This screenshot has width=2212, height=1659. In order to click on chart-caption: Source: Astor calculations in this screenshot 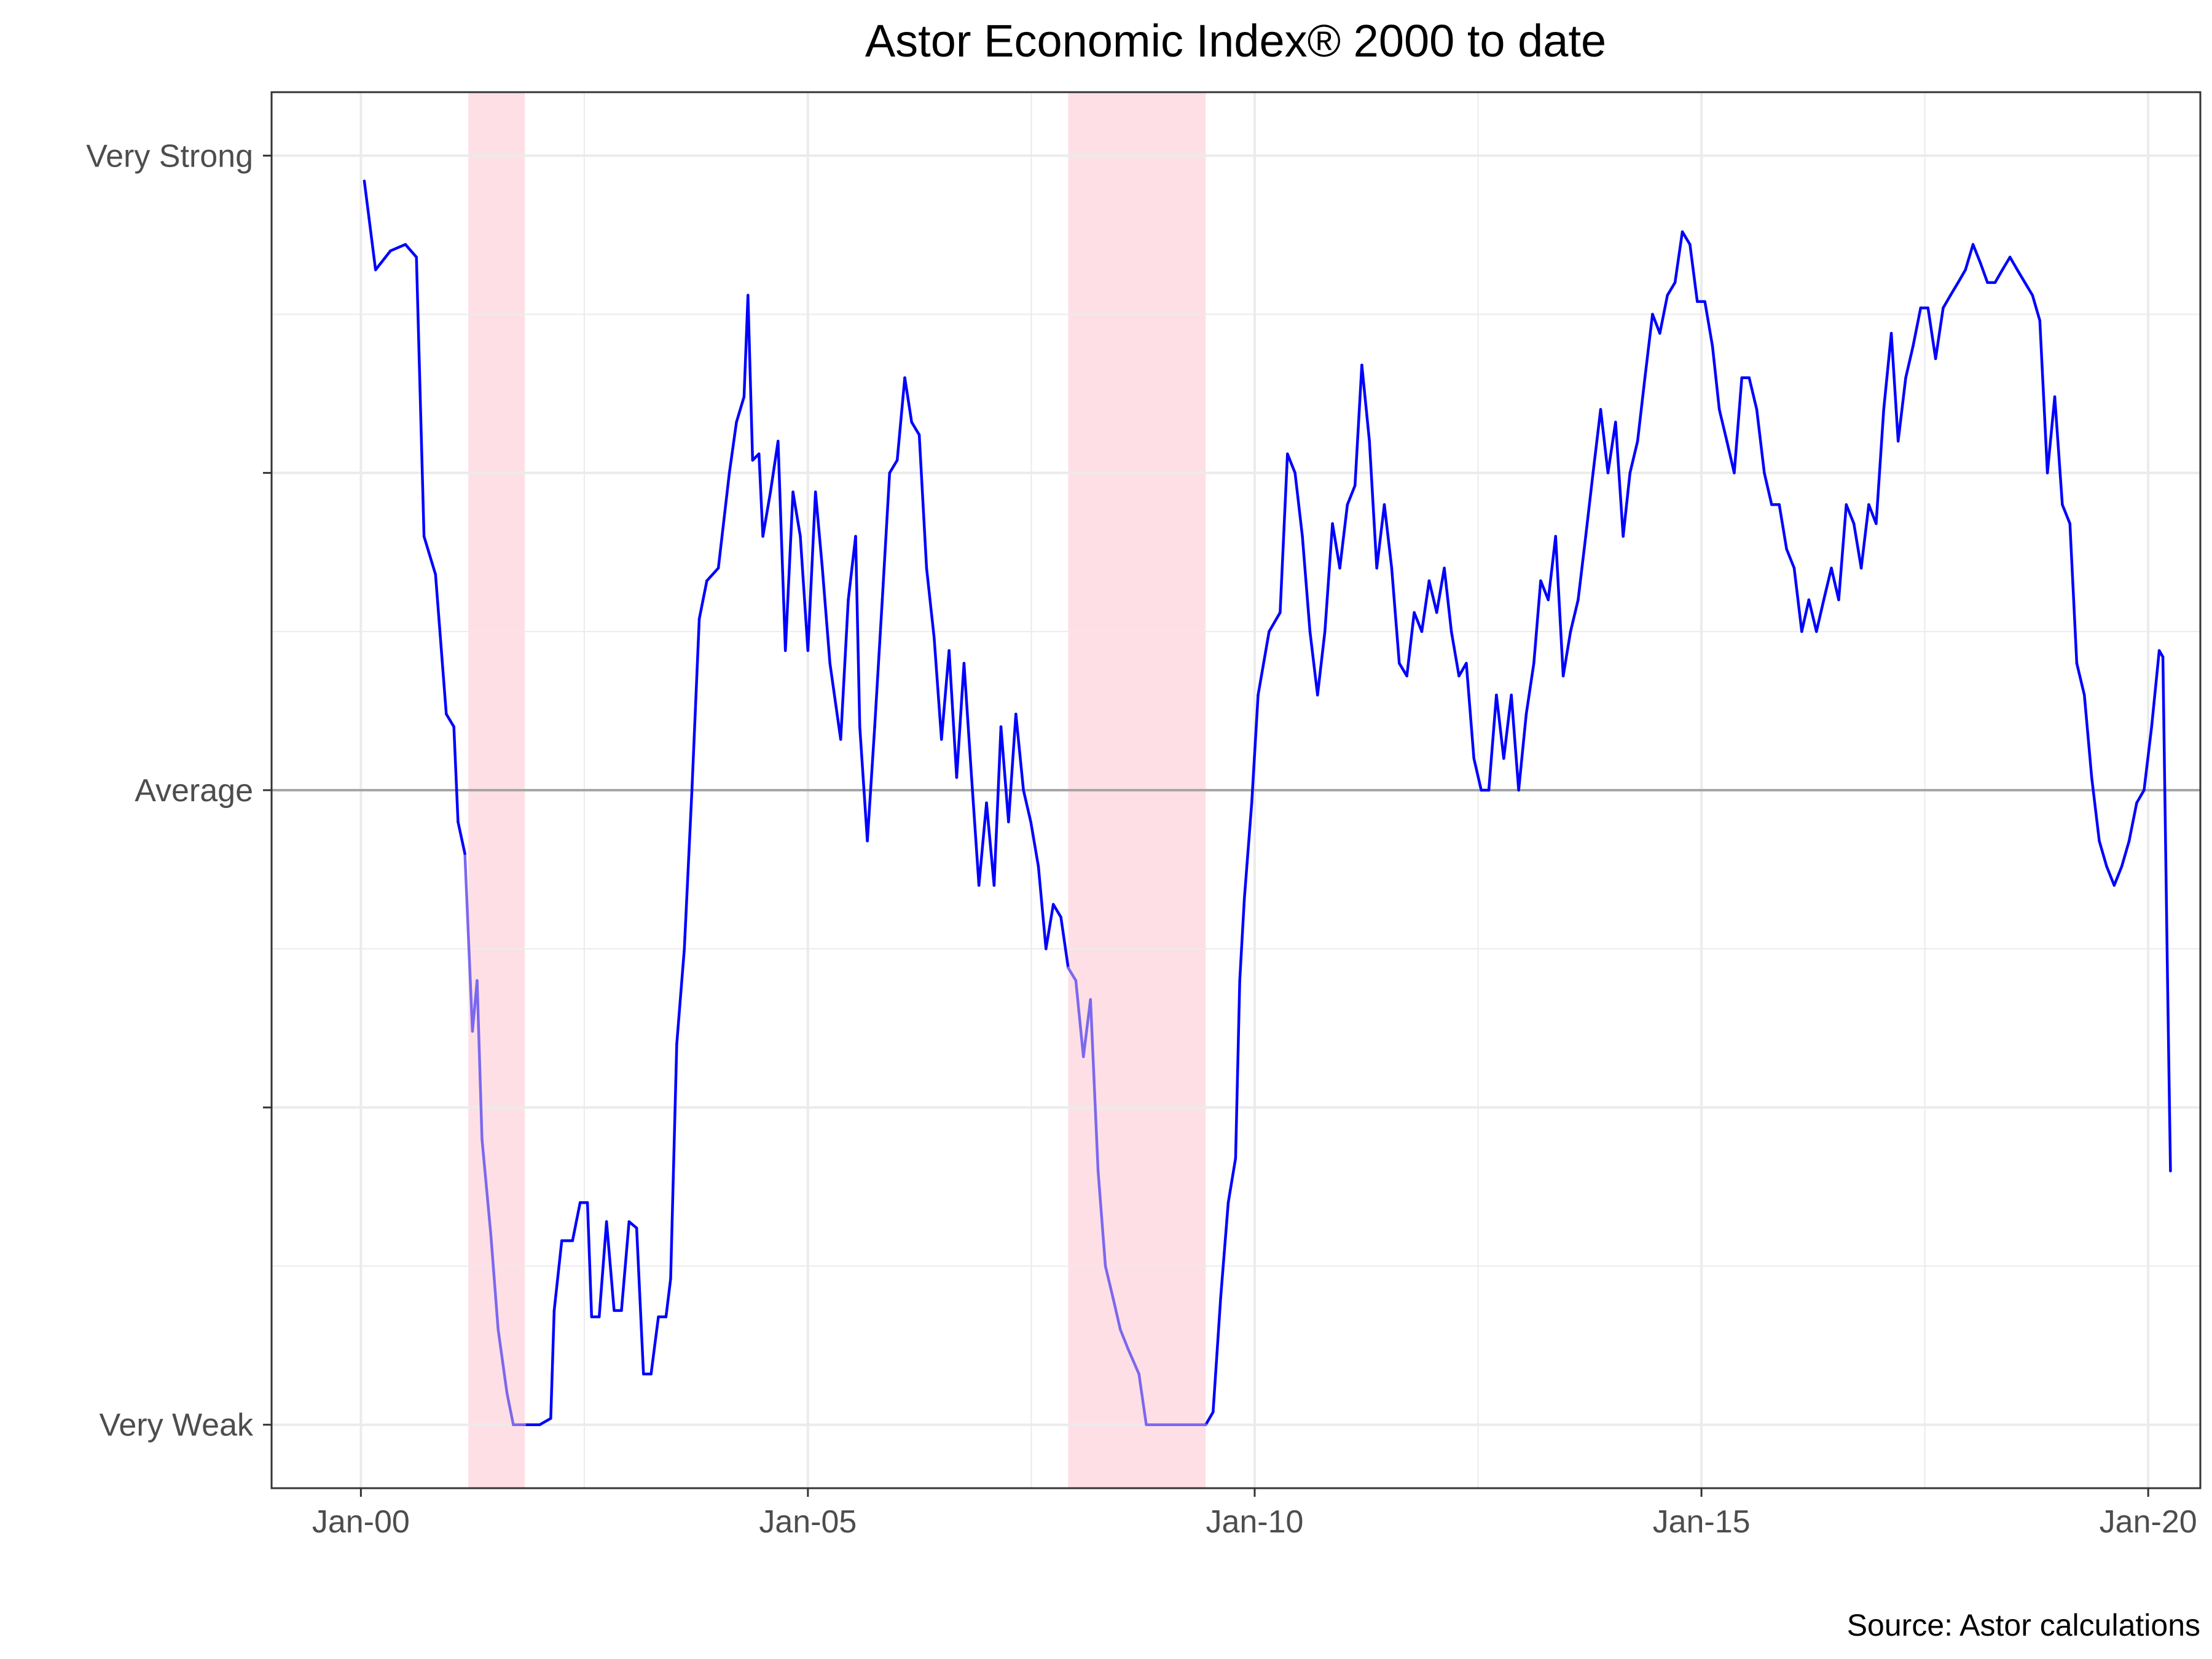, I will do `click(2023, 1625)`.